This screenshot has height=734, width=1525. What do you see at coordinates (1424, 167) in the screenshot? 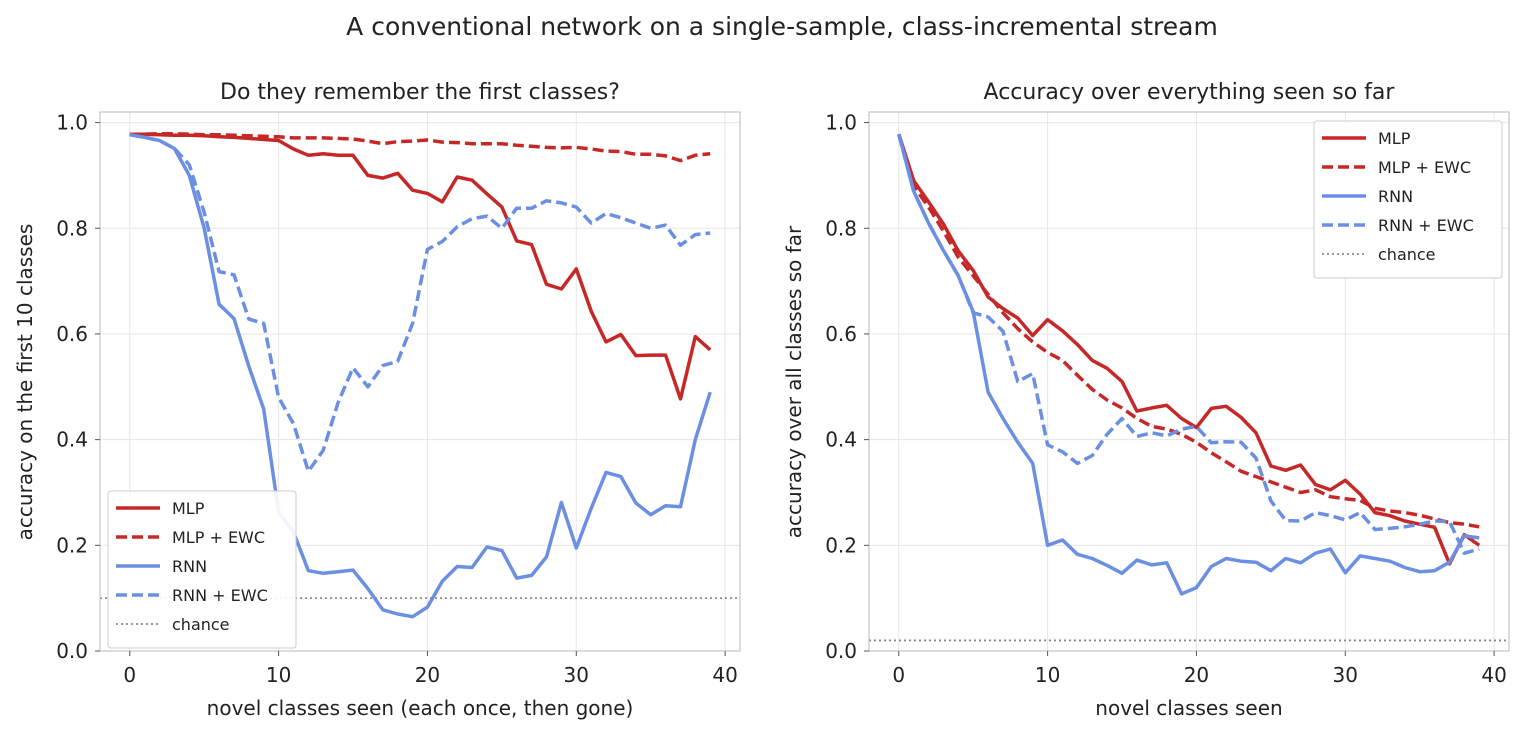
I see `right-legend-label-mlp-ewc: MLP + EWC` at bounding box center [1424, 167].